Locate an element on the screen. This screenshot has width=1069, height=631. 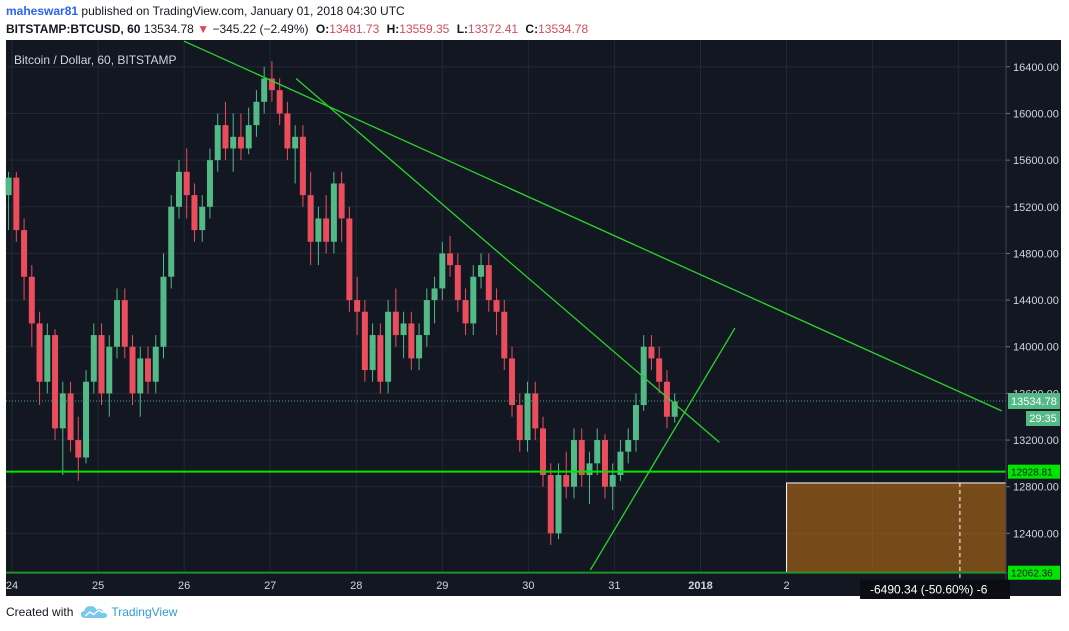
low-value: 13372.41 is located at coordinates (493, 29).